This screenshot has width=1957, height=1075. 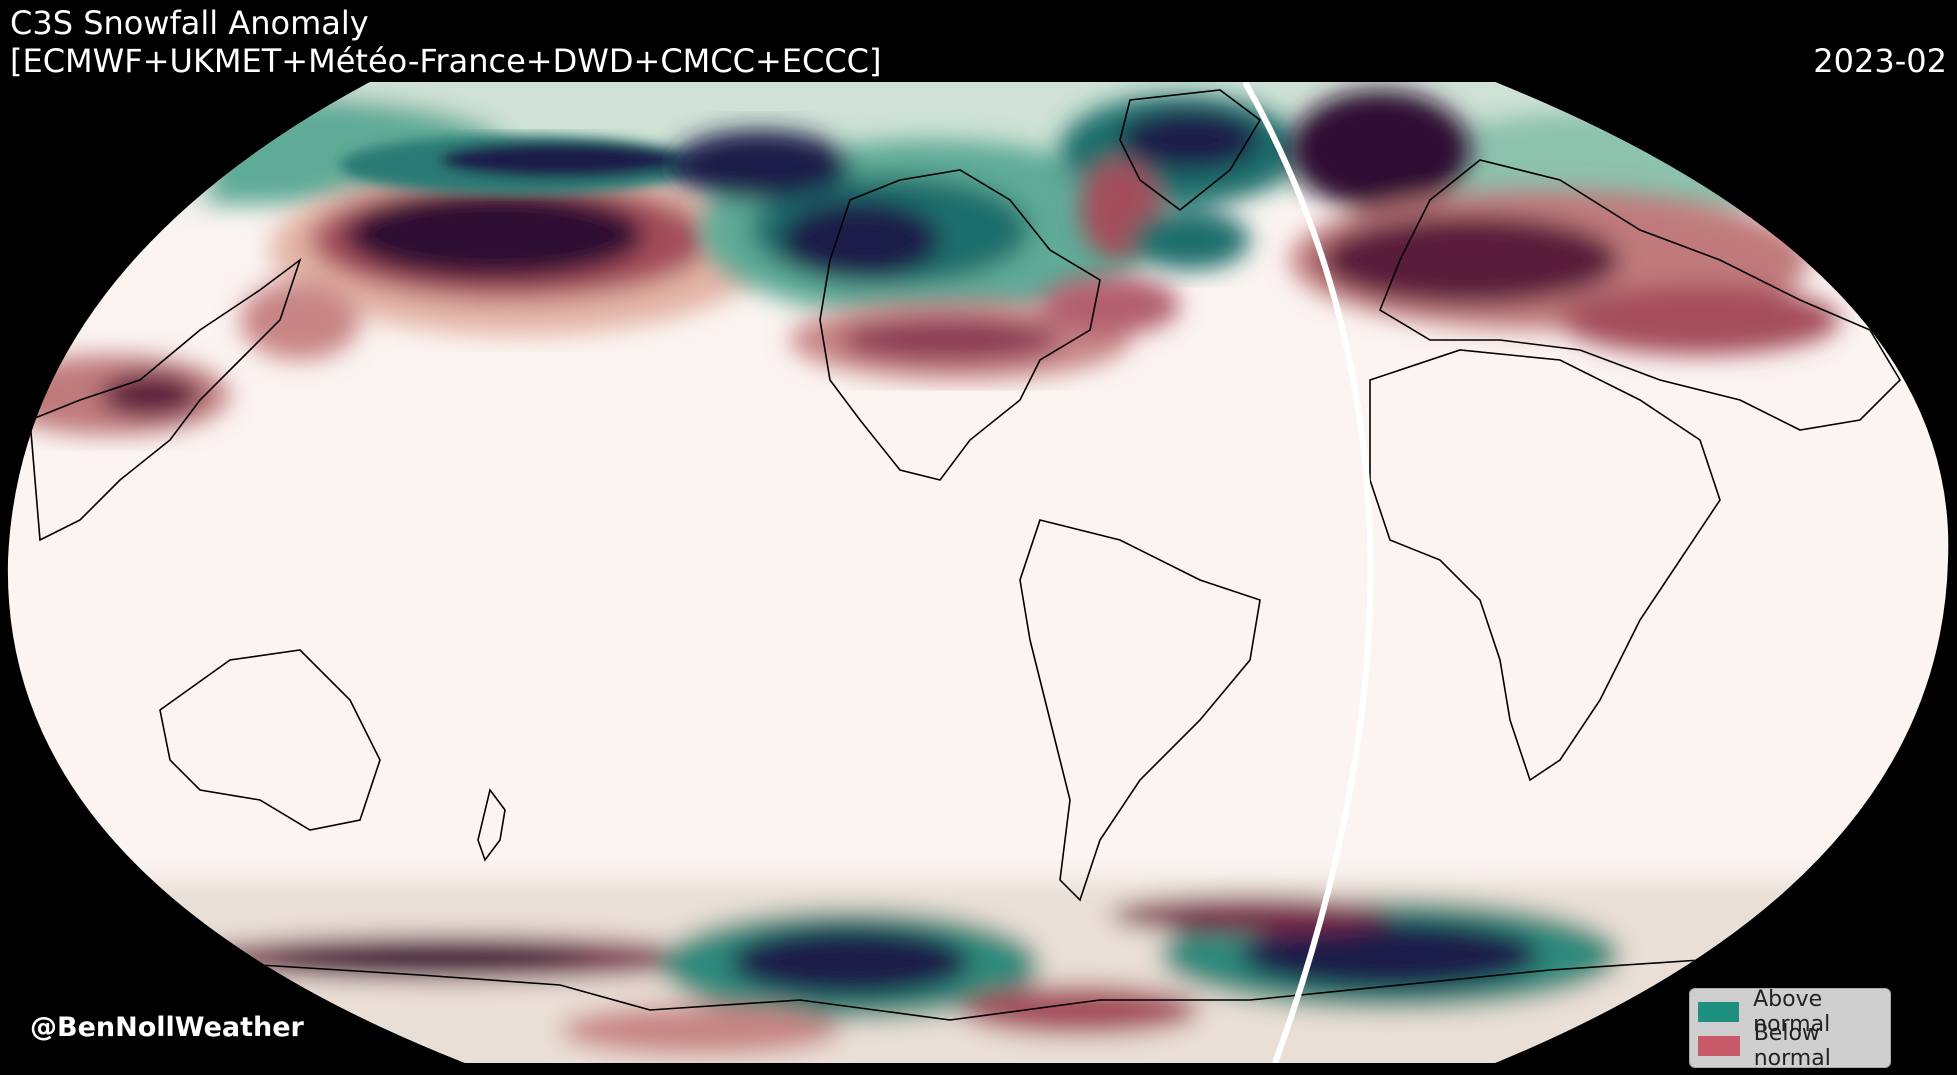 I want to click on legend-item-above: Above normal, so click(x=1794, y=1012).